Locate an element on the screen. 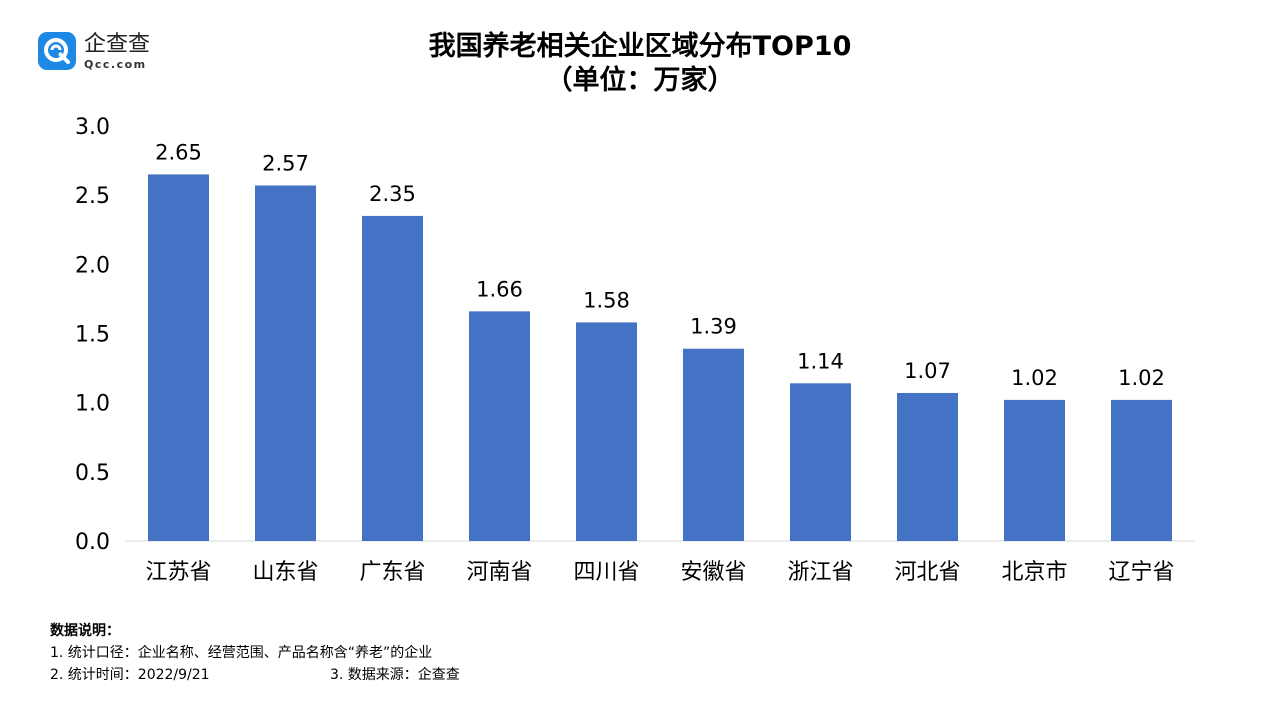 This screenshot has height=713, width=1267. qcc-logo-icon is located at coordinates (57, 51).